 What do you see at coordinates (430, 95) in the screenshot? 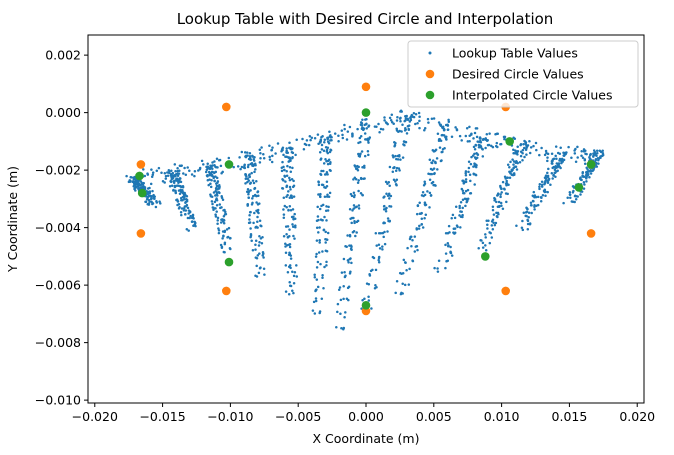
I see `legend-marker` at bounding box center [430, 95].